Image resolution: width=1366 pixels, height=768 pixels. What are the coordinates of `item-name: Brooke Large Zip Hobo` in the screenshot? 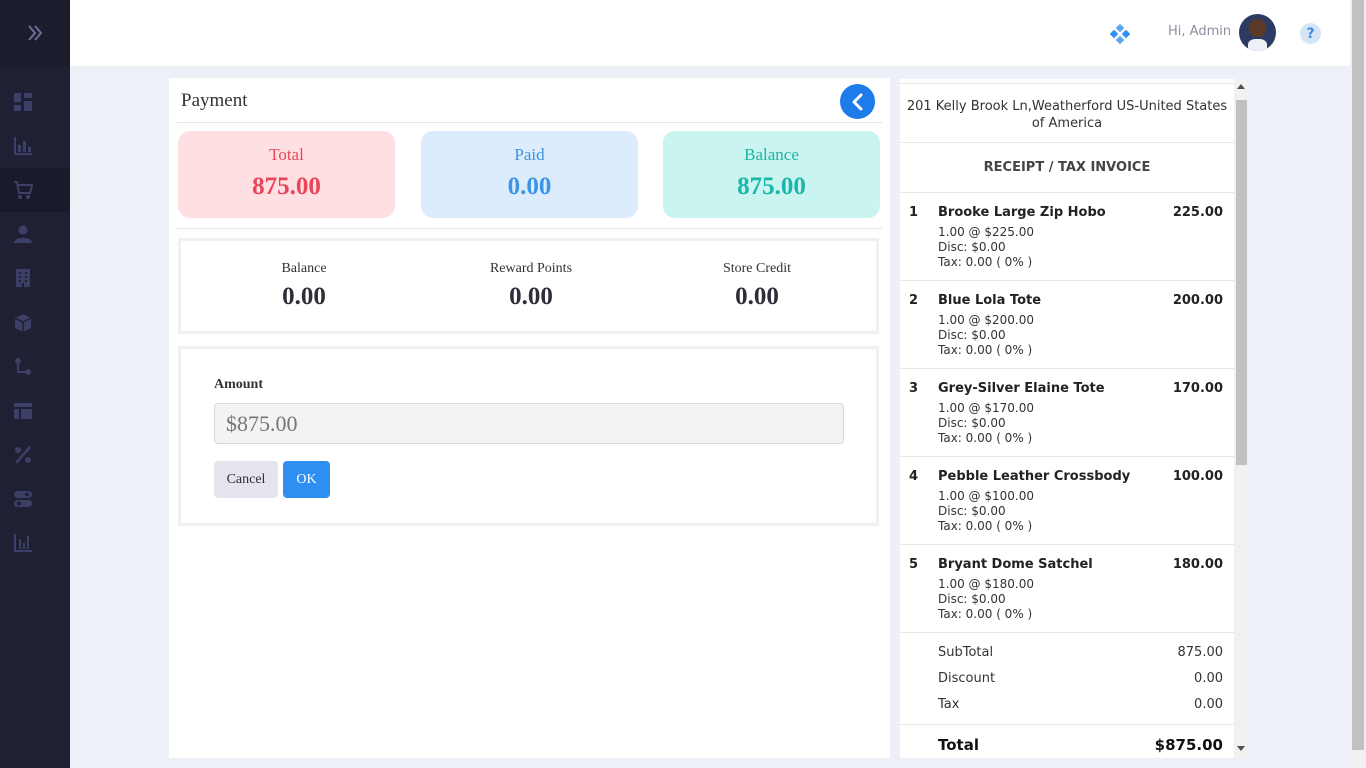 It's located at (1022, 212).